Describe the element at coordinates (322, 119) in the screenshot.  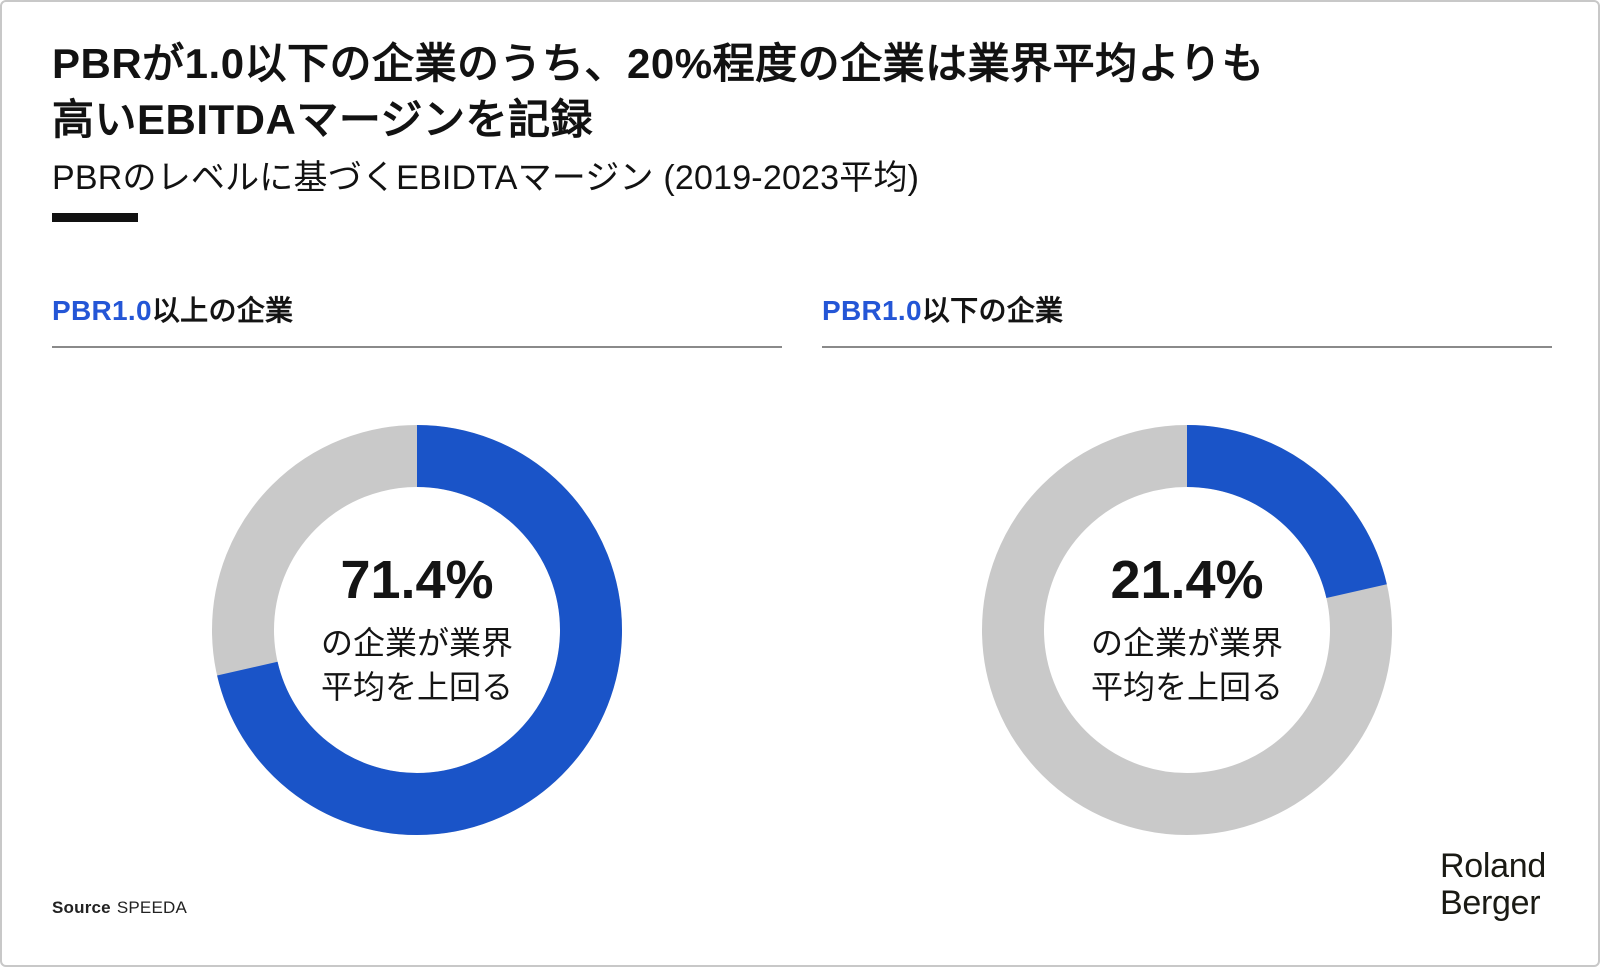
I see `page-title-line2: 高いEBITDAマージンを記録` at that location.